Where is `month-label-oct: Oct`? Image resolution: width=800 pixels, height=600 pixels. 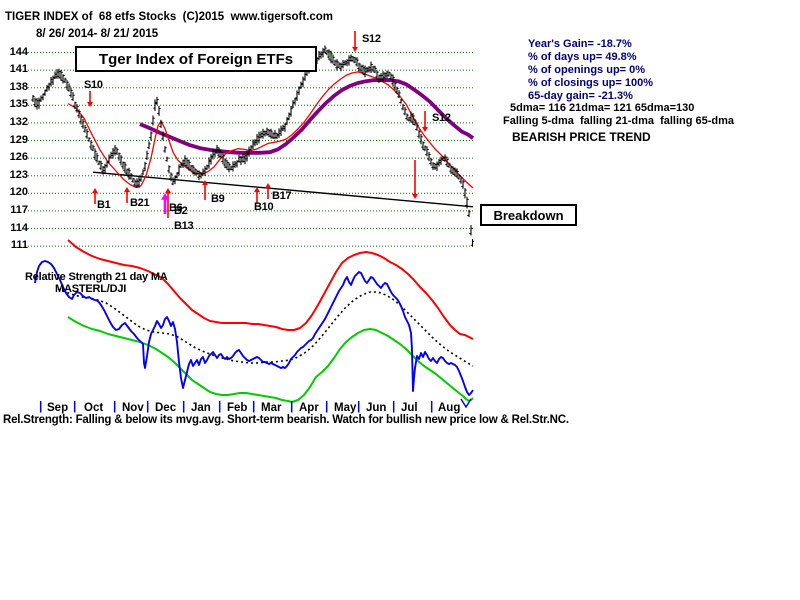
month-label-oct: Oct is located at coordinates (94, 408).